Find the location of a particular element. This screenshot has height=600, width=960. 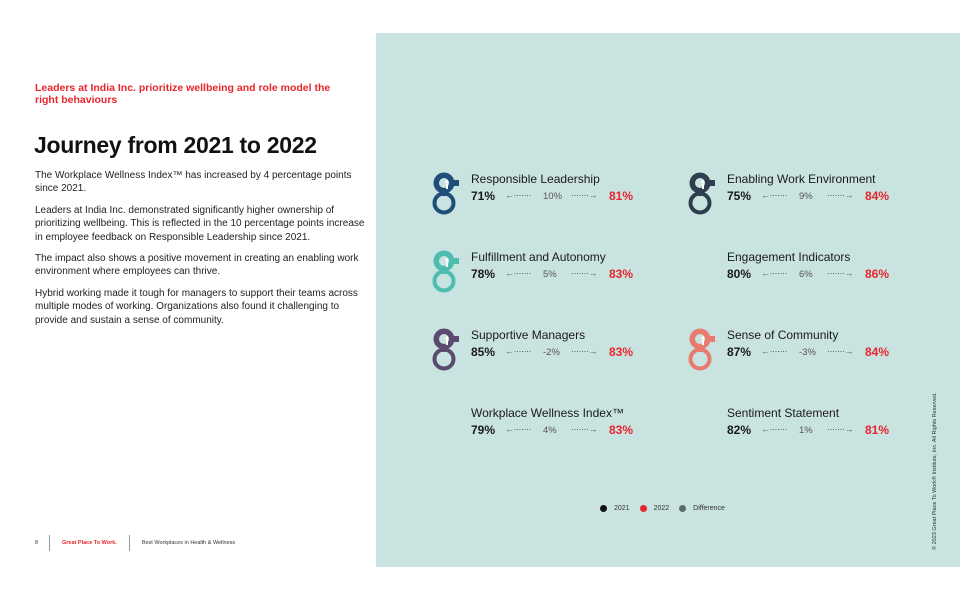

metric-values: 80% ←······· 6% ·······→ 86% is located at coordinates (827, 275).